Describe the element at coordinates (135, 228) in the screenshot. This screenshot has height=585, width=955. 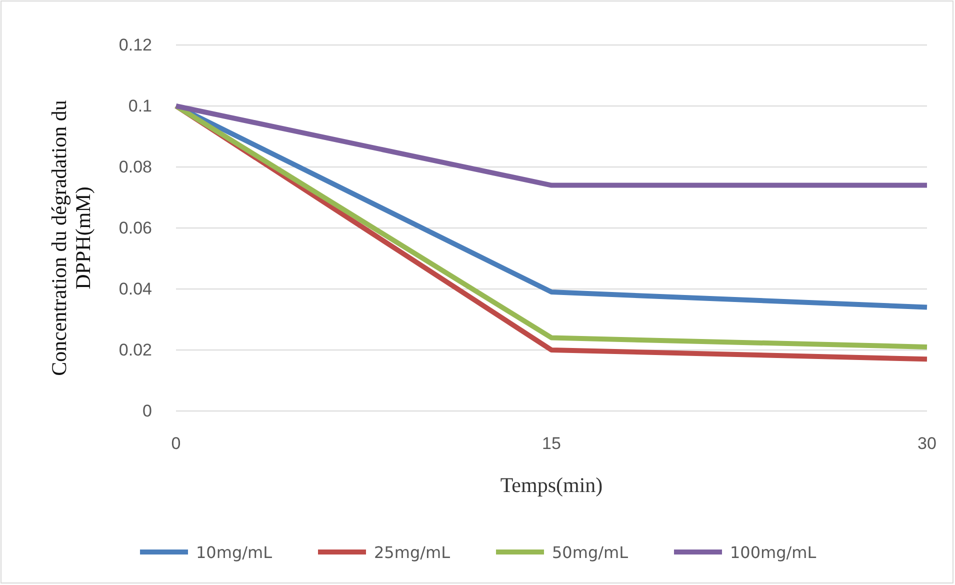
I see `y-tick-label: 0.06` at that location.